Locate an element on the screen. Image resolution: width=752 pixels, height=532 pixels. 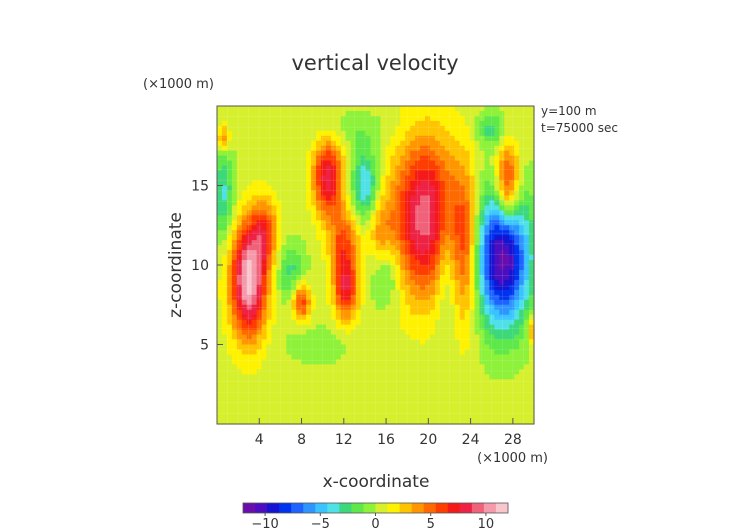
colorbar-ticks: −10 −5 0 5 10 is located at coordinates (372, 522).